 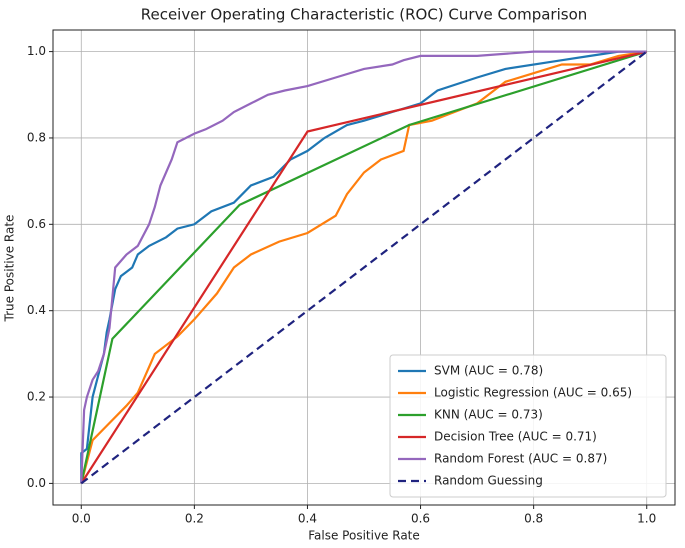 What do you see at coordinates (420, 519) in the screenshot?
I see `x-tick-label: 0.6` at bounding box center [420, 519].